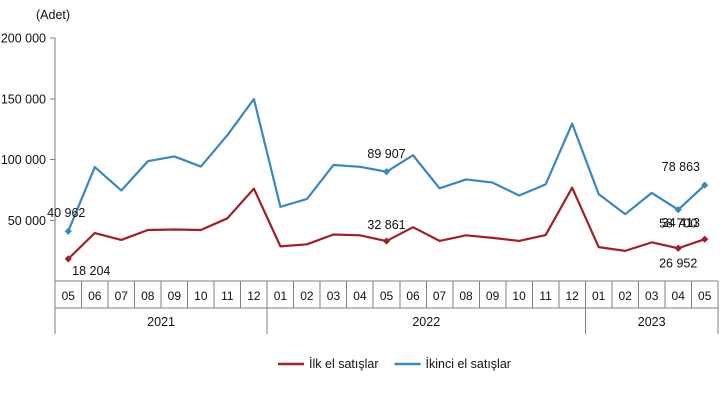 The image size is (728, 409). What do you see at coordinates (53, 15) in the screenshot?
I see `y-axis-unit-label: (Adet)` at bounding box center [53, 15].